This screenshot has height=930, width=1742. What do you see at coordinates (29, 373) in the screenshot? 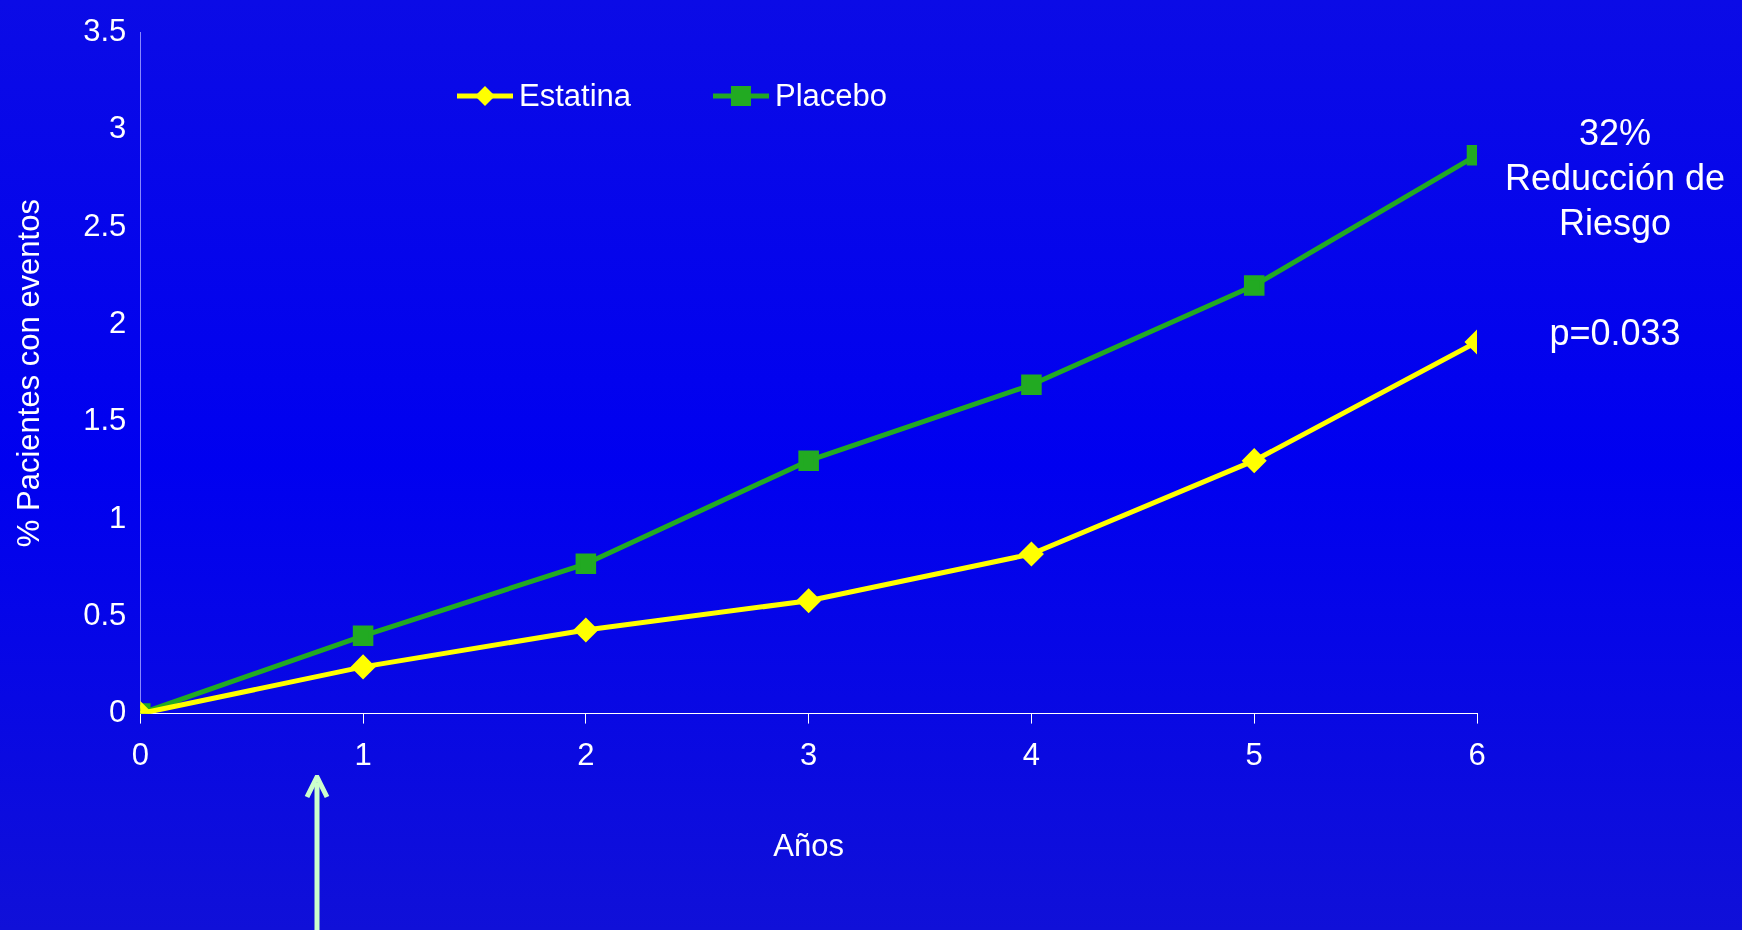
I see `y-axis-title: % Pacientes con eventos` at bounding box center [29, 373].